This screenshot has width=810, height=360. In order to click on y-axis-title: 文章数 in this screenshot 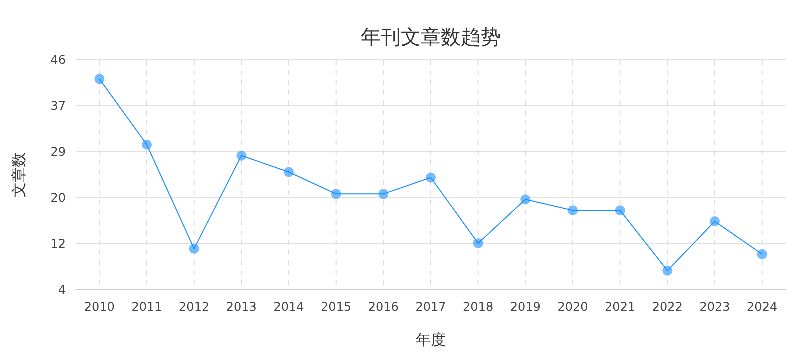, I will do `click(19, 175)`.